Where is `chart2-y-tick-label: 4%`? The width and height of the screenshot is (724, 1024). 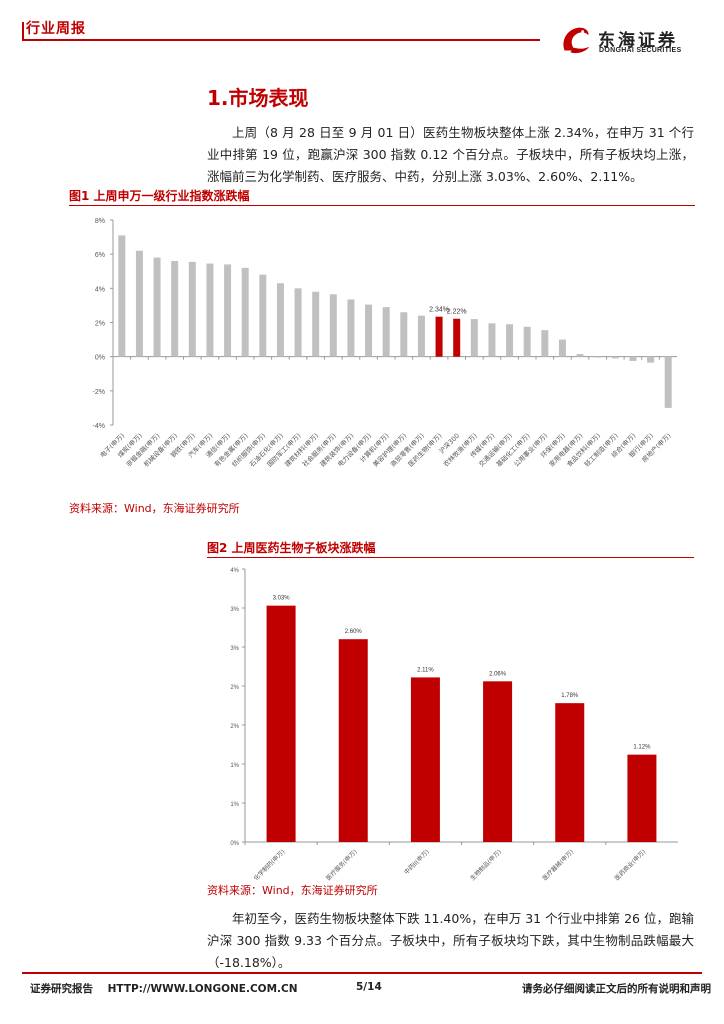 chart2-y-tick-label: 4% is located at coordinates (234, 571).